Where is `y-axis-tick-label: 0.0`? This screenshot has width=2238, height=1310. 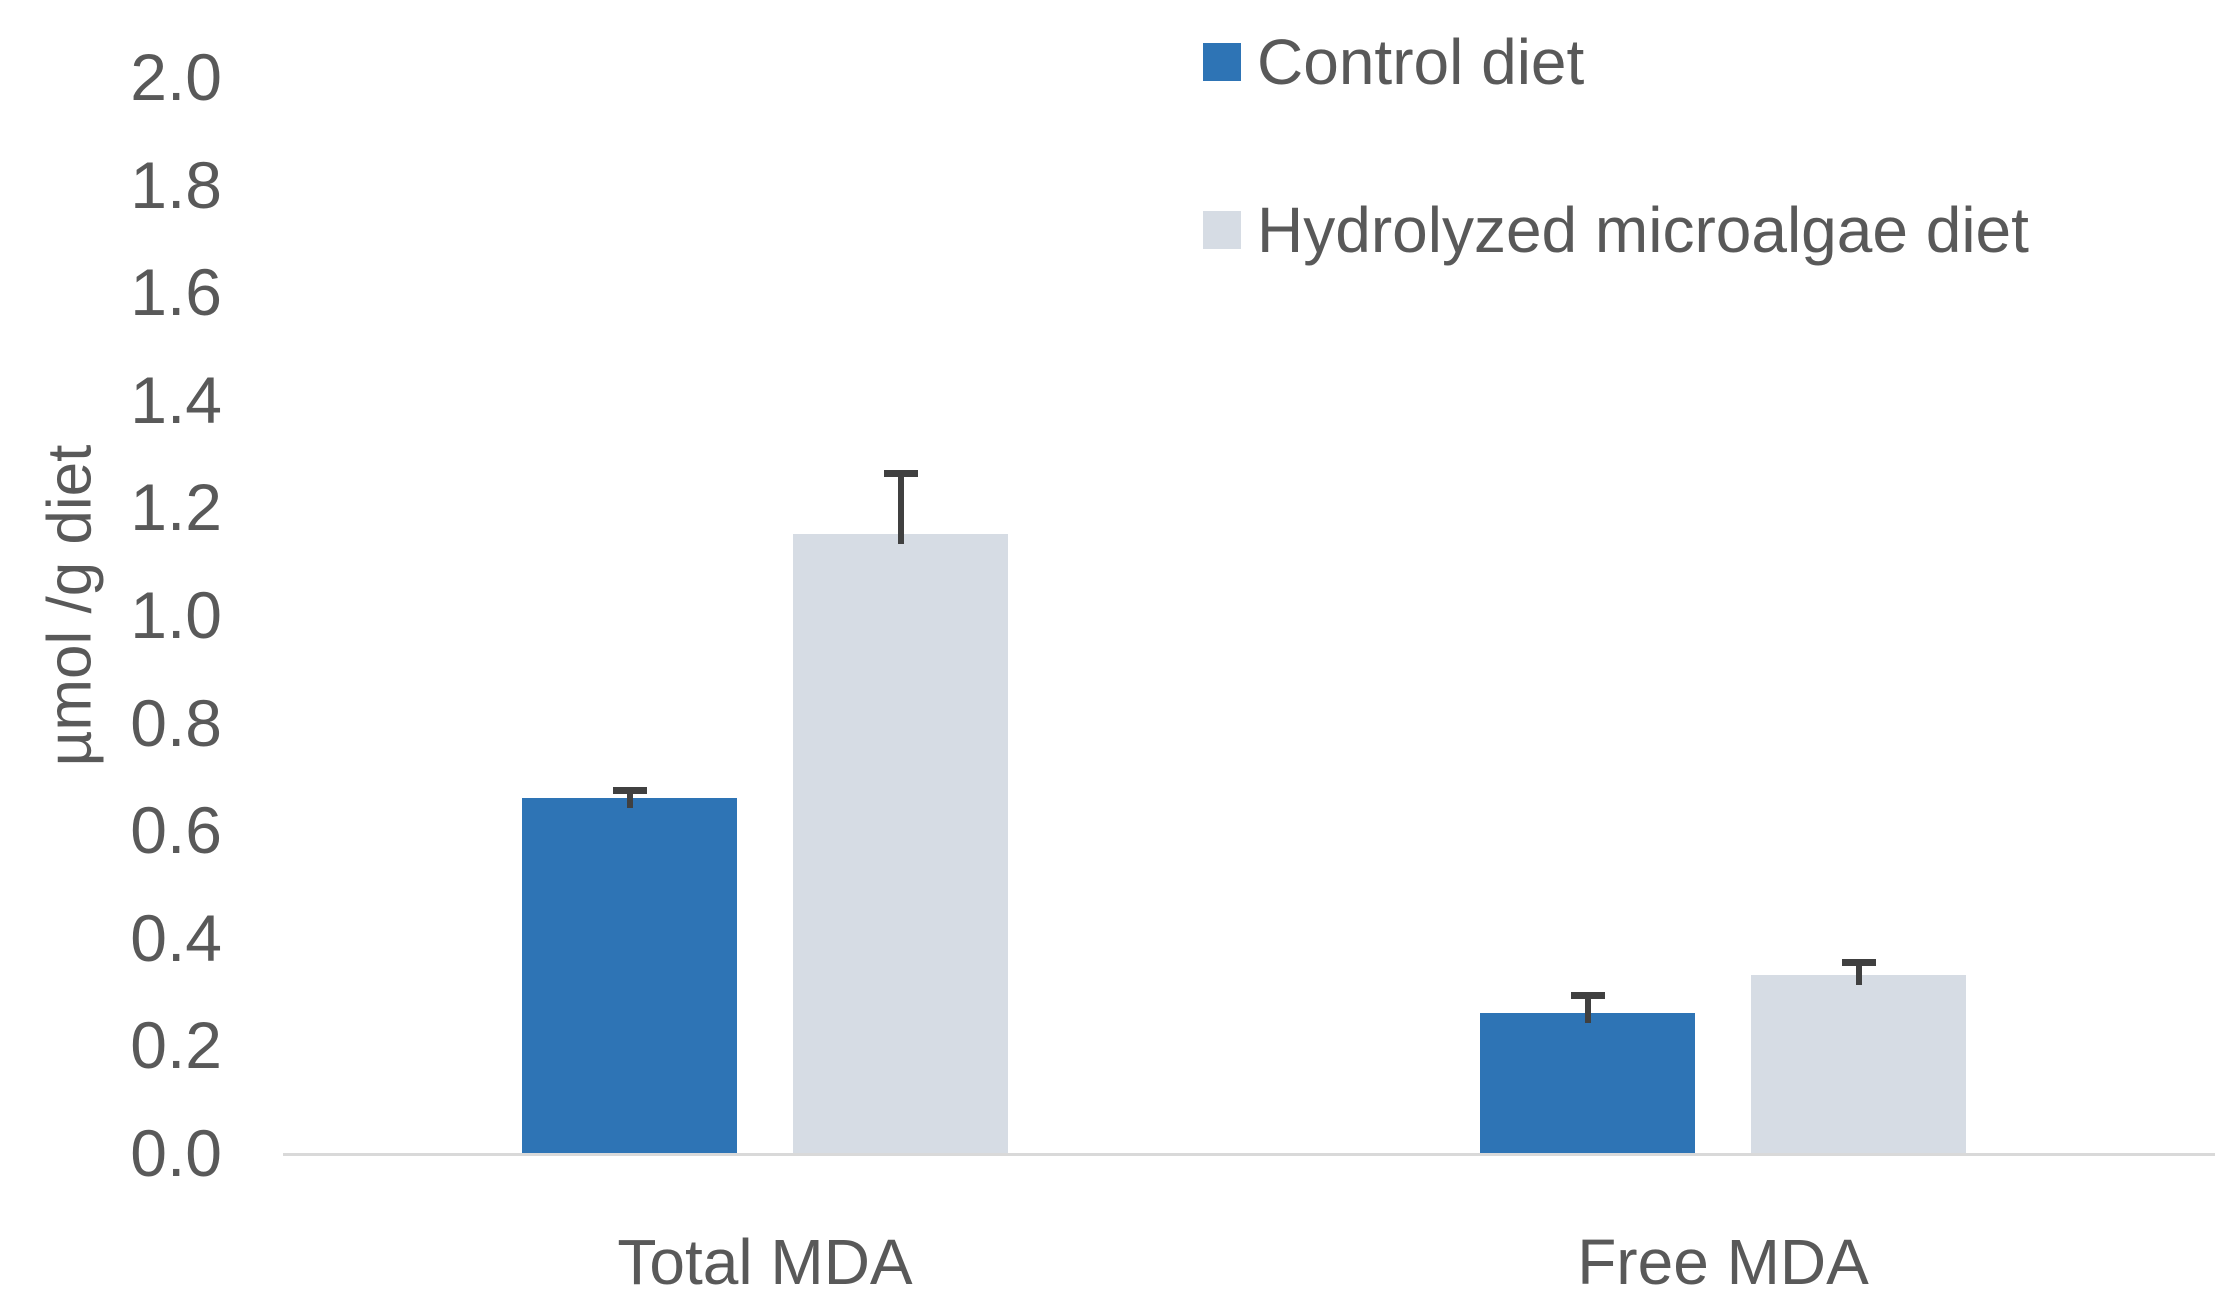 y-axis-tick-label: 0.0 is located at coordinates (176, 1153).